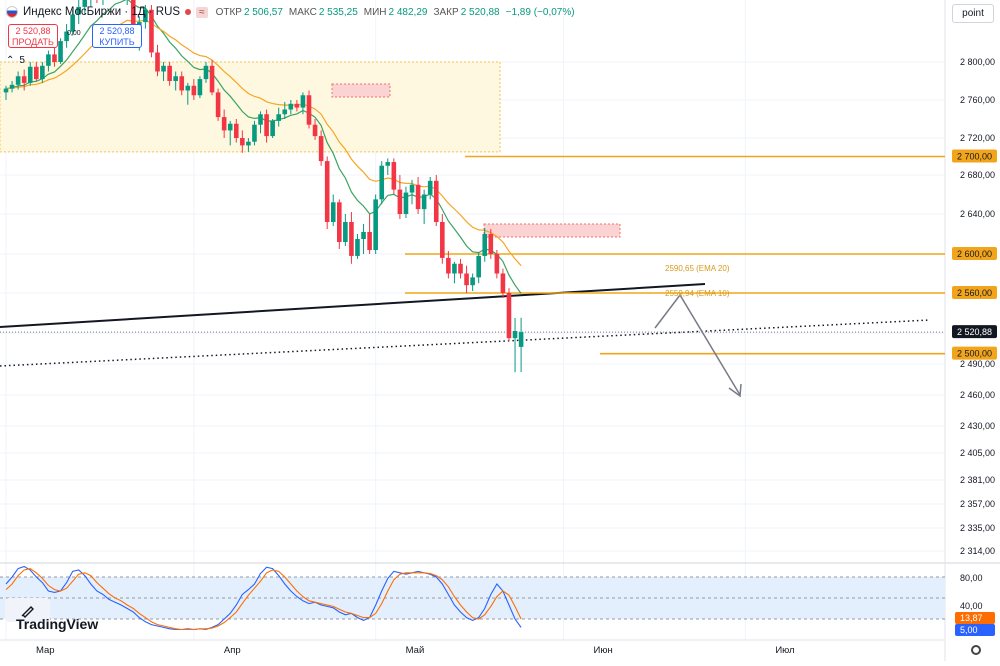 The image size is (1000, 666). Describe the element at coordinates (15, 60) in the screenshot. I see `indicators-toggle: ⌃ 5` at that location.